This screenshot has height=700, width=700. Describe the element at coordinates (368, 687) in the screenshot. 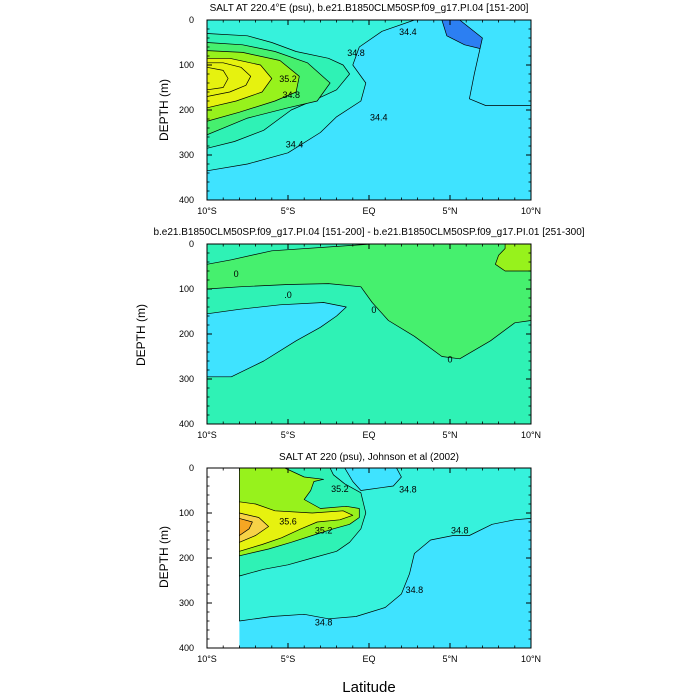

I see `x-axis-label: Latitude` at that location.